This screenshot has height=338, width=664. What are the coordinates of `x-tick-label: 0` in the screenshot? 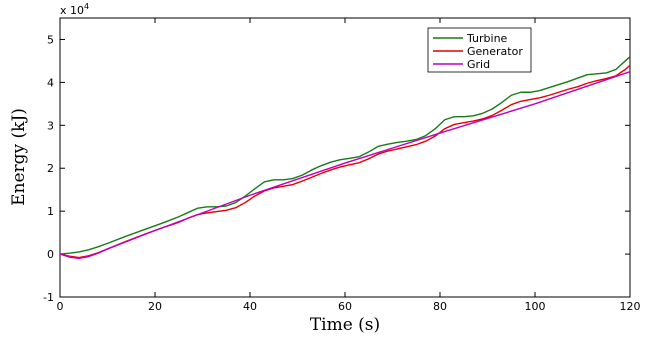 It's located at (60, 306).